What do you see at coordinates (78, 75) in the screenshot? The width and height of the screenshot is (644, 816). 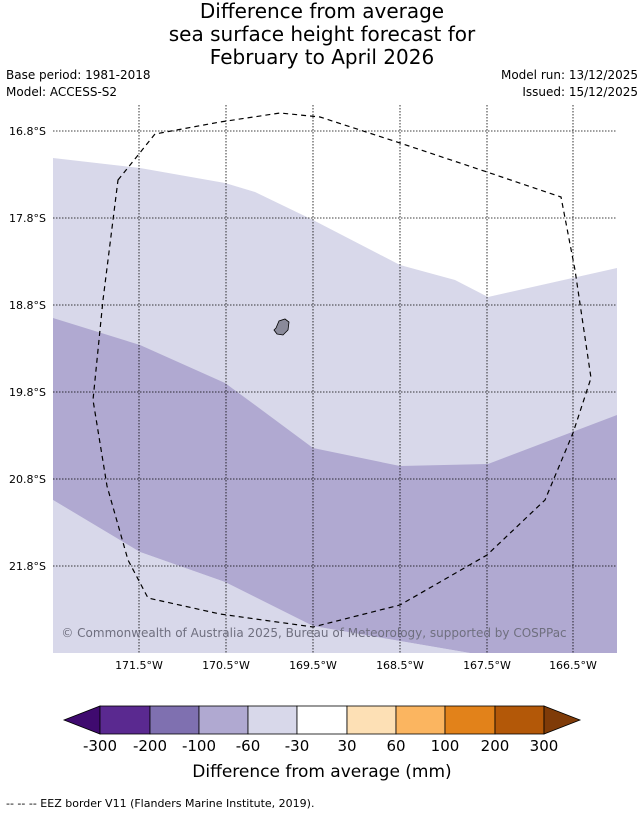 I see `base-period: Base period: 1981-2018` at bounding box center [78, 75].